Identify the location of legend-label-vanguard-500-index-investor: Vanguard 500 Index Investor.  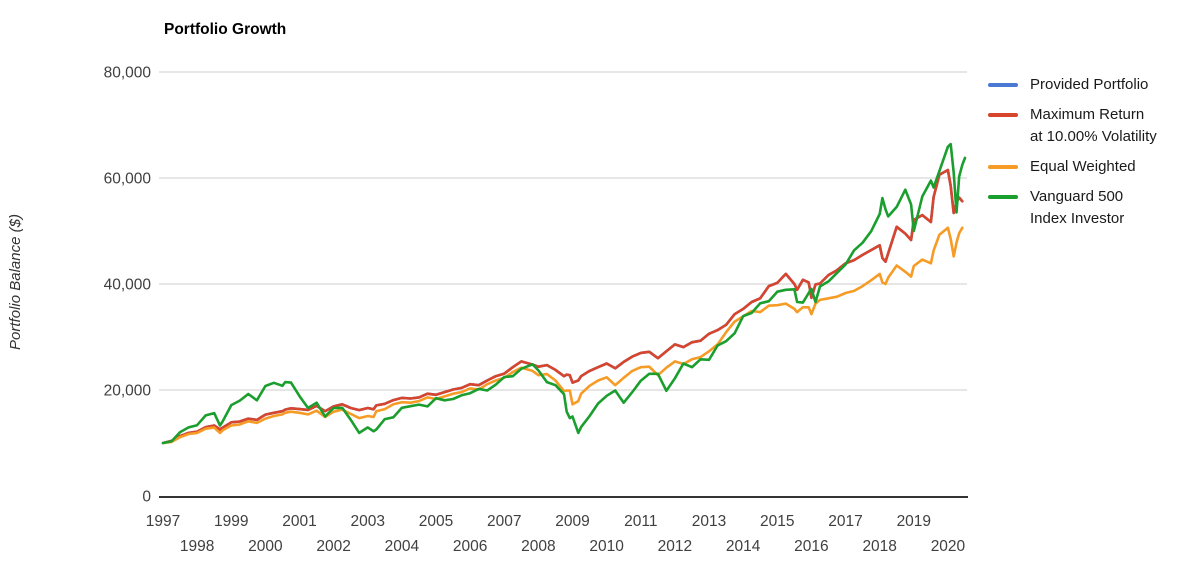
(1077, 207).